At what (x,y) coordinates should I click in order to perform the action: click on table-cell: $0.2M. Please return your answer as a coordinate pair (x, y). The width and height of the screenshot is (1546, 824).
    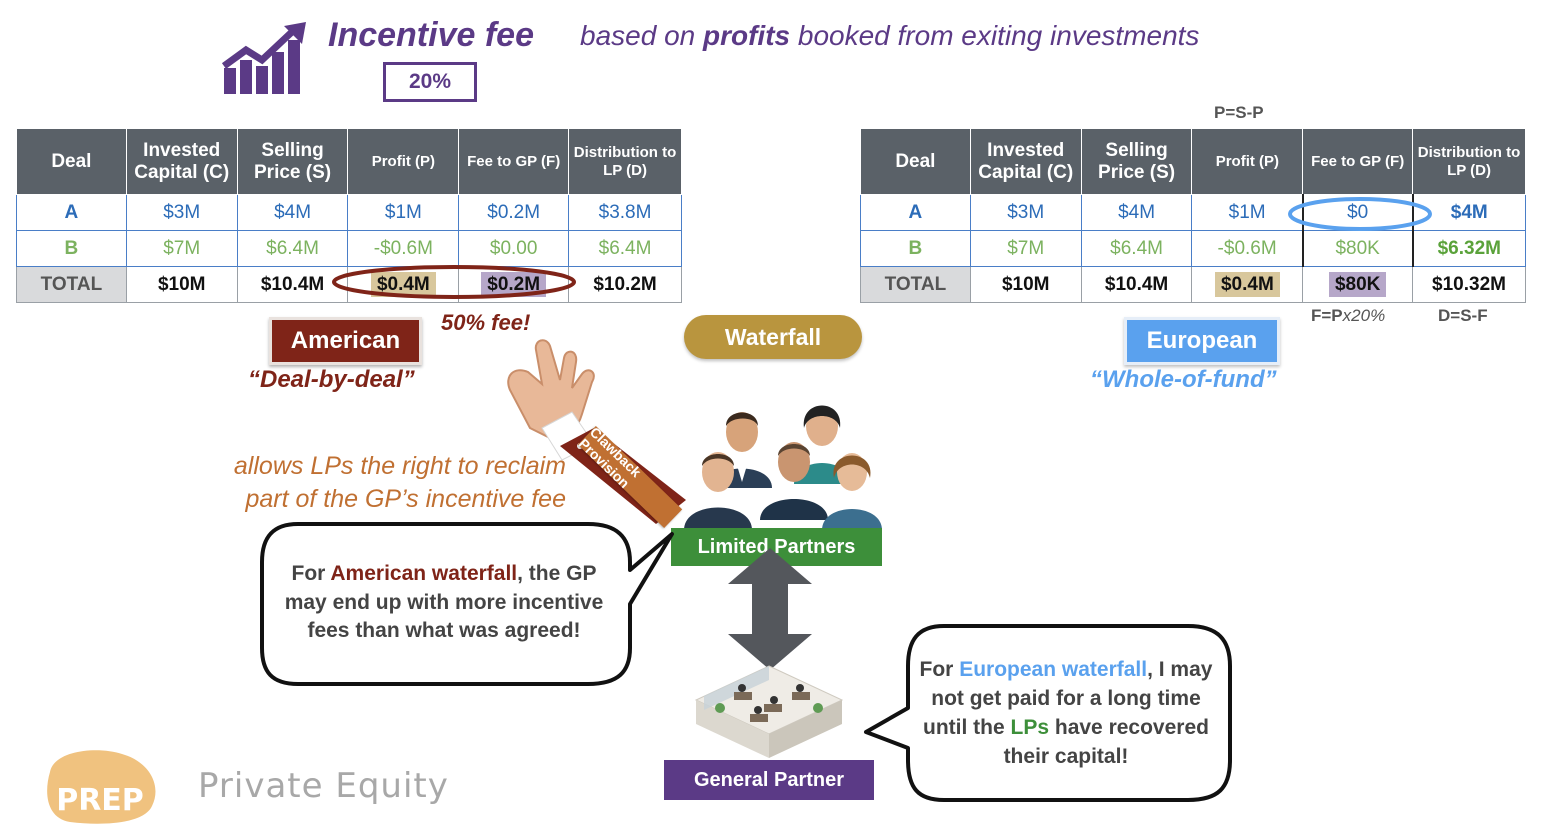
    Looking at the image, I should click on (514, 212).